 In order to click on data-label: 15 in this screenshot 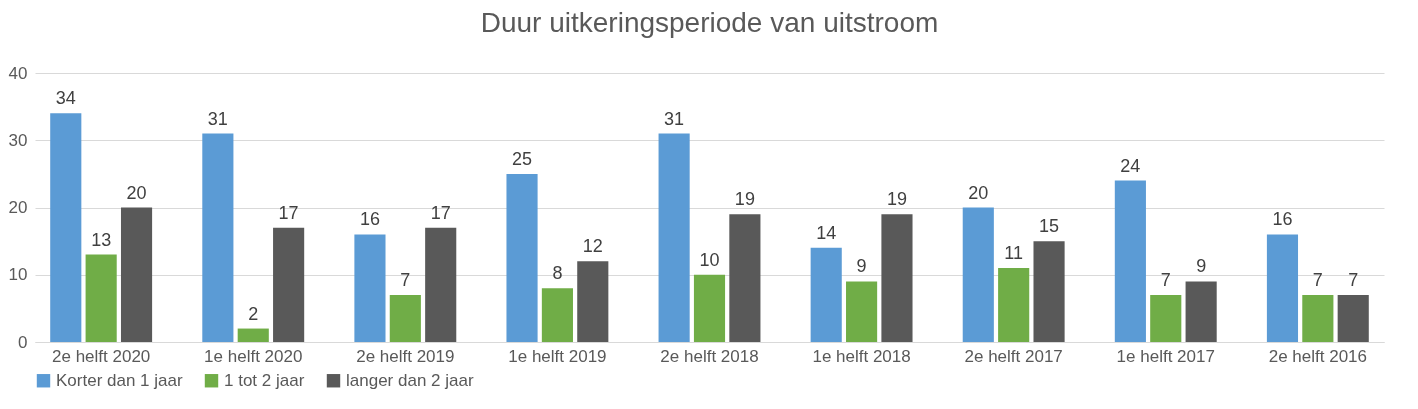, I will do `click(1049, 226)`.